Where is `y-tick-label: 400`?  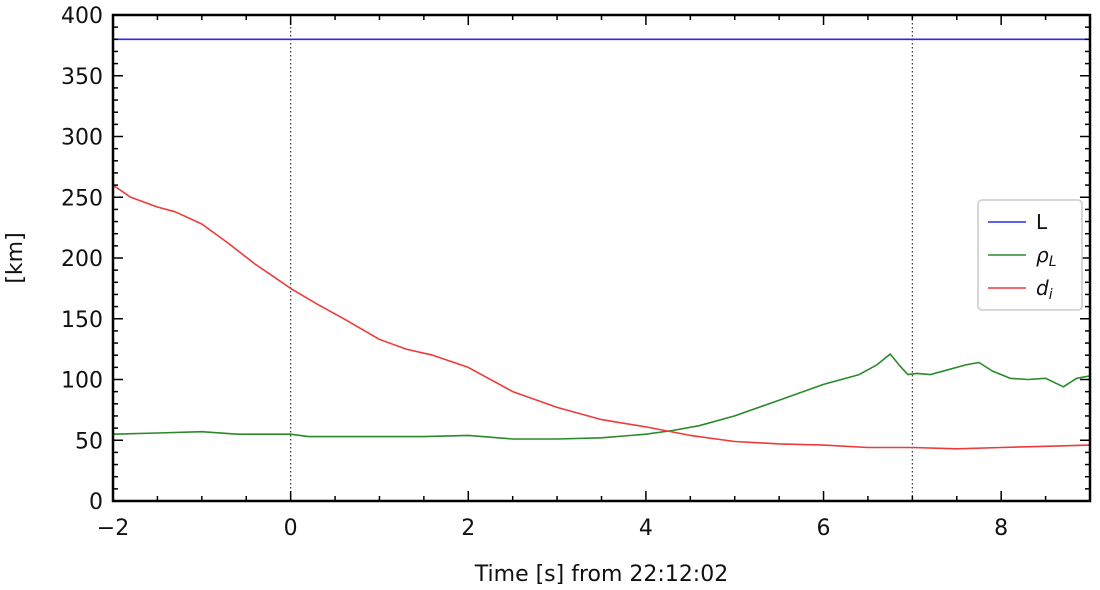
y-tick-label: 400 is located at coordinates (82, 16).